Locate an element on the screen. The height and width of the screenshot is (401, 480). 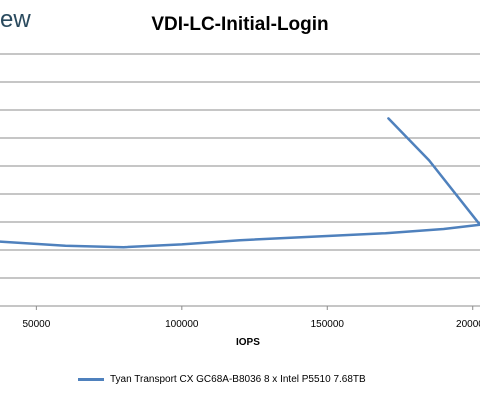
x-axis-label: IOPS is located at coordinates (248, 342).